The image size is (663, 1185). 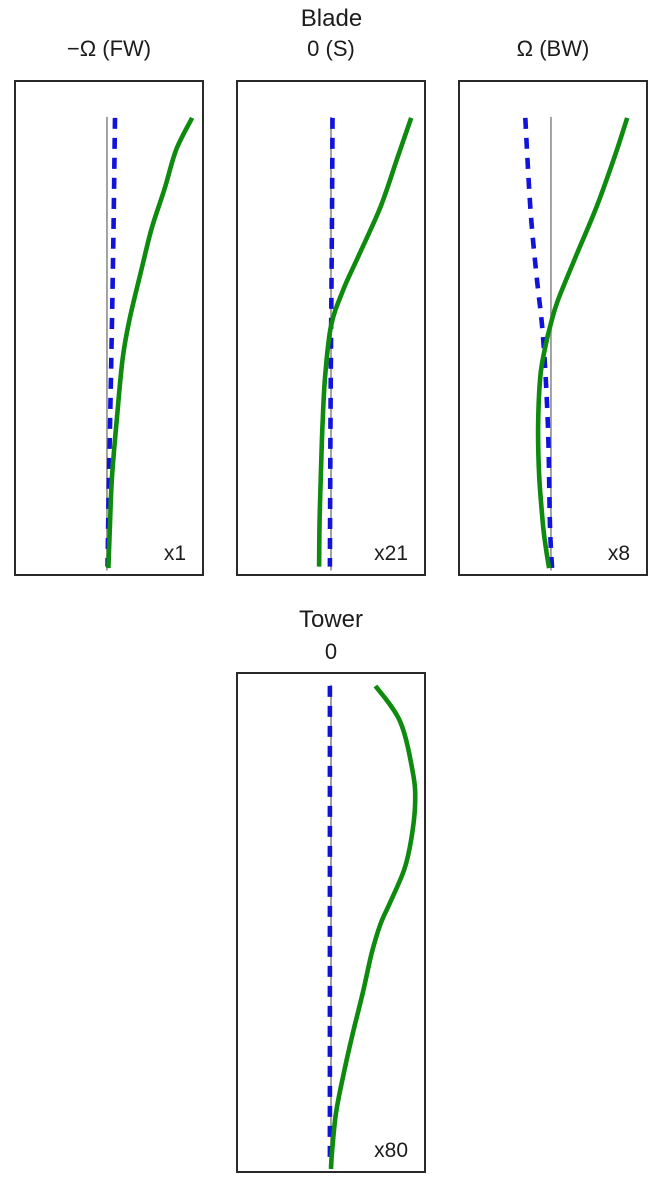 What do you see at coordinates (109, 48) in the screenshot?
I see `blade-subtitle-fw: −Ω (FW)` at bounding box center [109, 48].